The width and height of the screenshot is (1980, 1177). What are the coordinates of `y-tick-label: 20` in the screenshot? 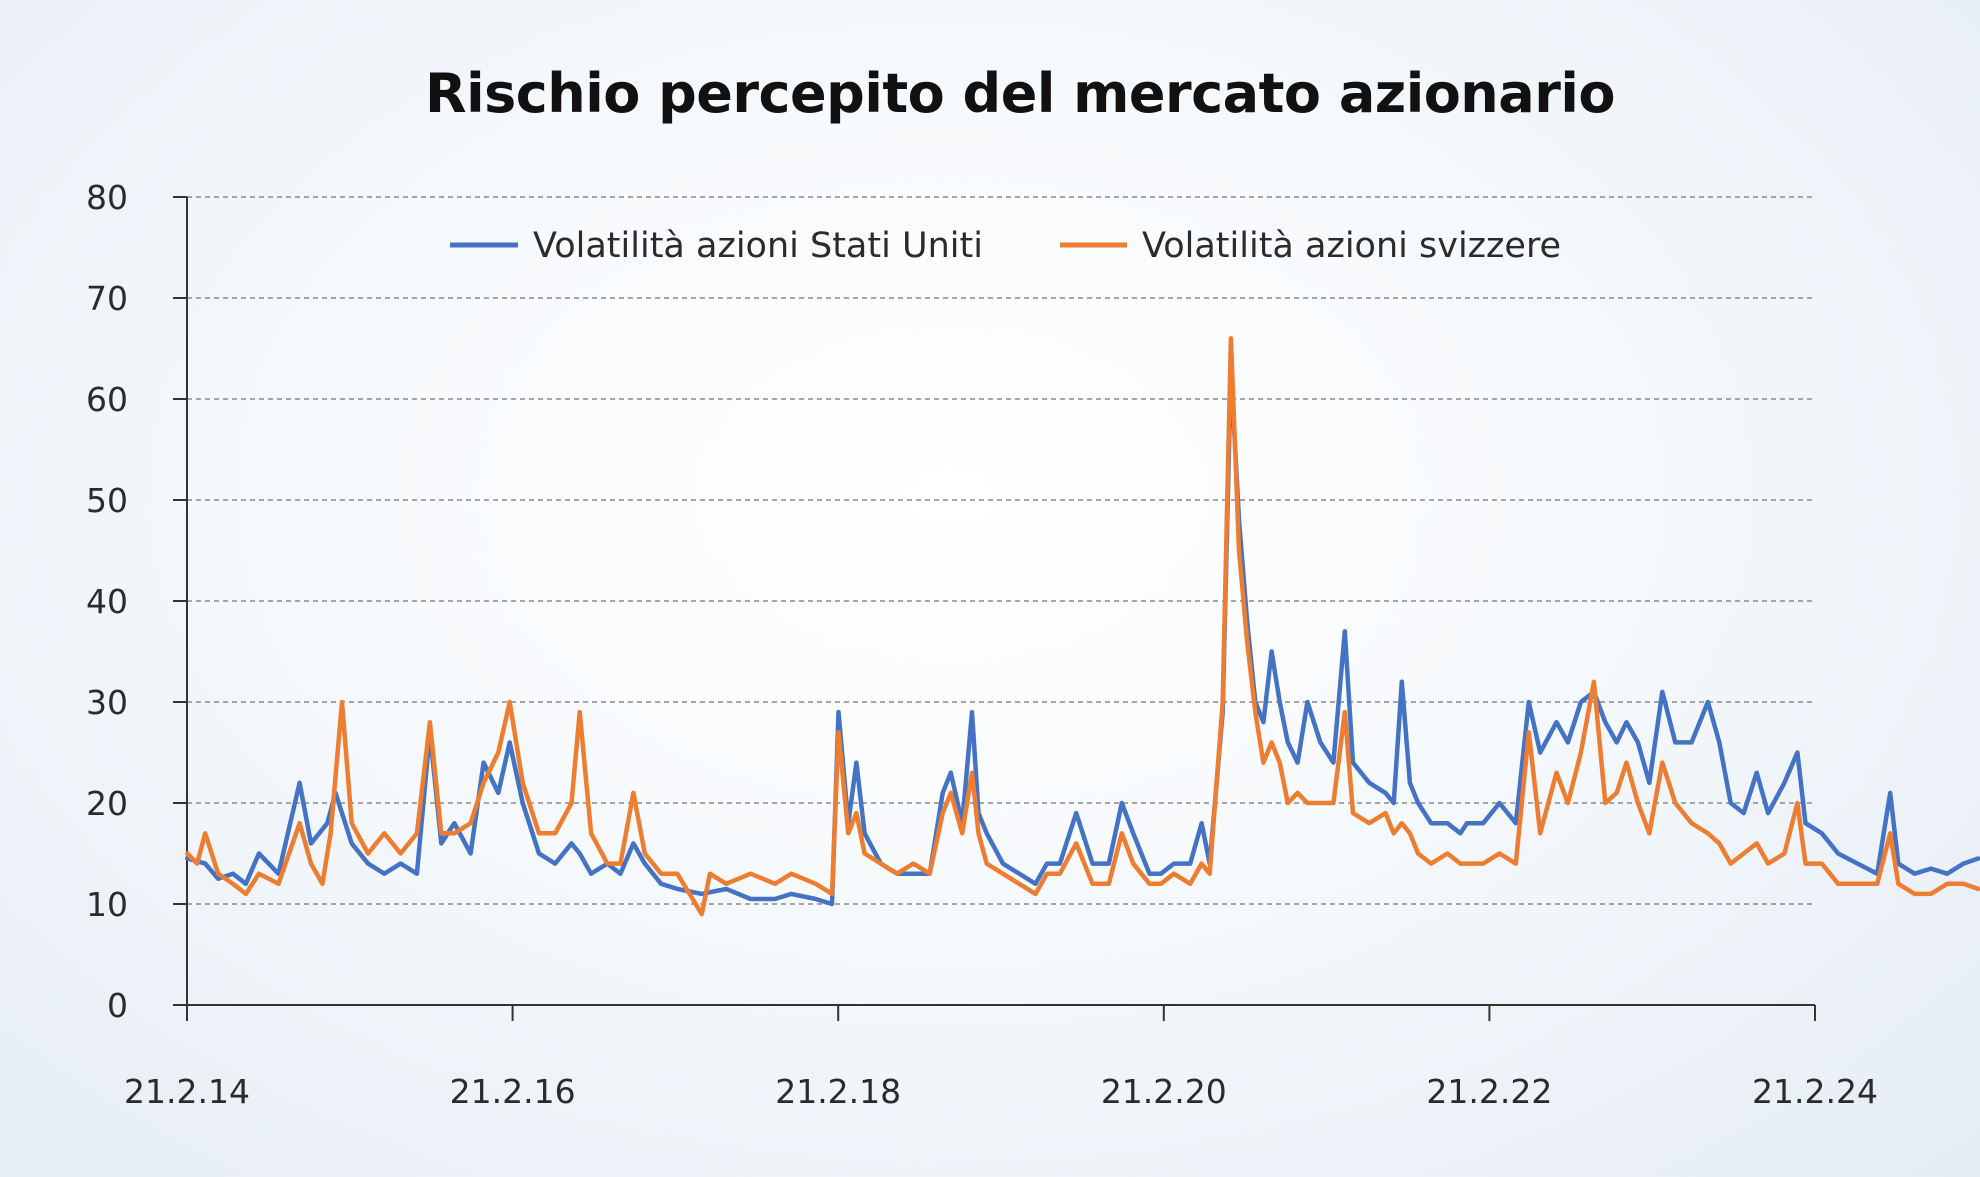 It's located at (107, 803).